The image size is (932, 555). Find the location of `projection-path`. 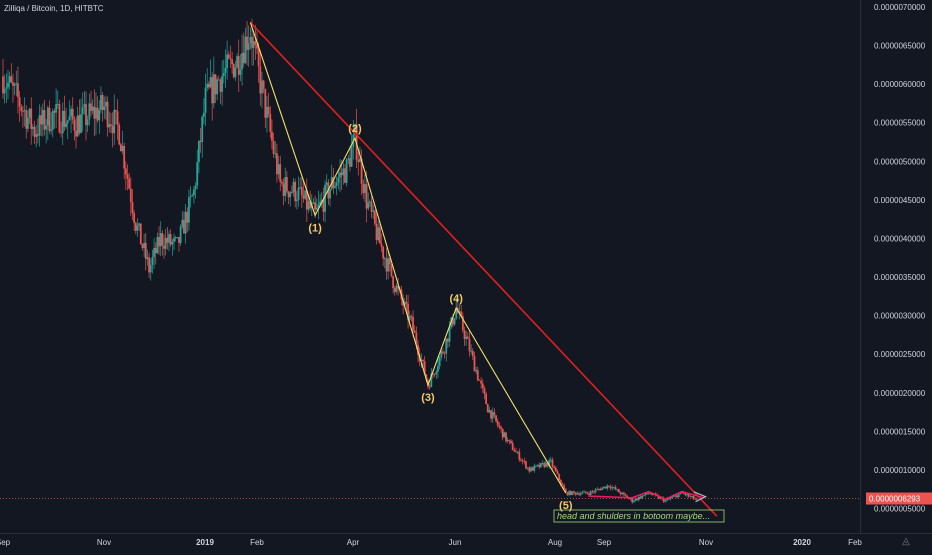

projection-path is located at coordinates (646, 495).